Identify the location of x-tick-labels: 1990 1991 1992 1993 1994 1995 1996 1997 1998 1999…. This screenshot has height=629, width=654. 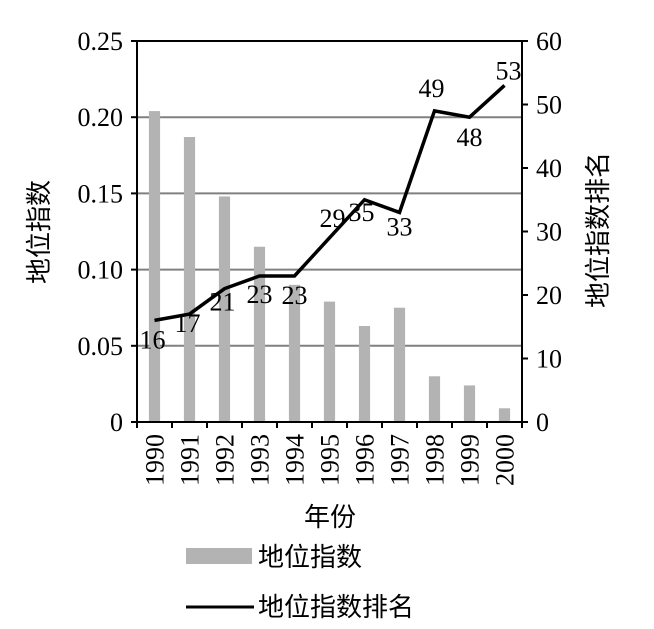
(330, 460).